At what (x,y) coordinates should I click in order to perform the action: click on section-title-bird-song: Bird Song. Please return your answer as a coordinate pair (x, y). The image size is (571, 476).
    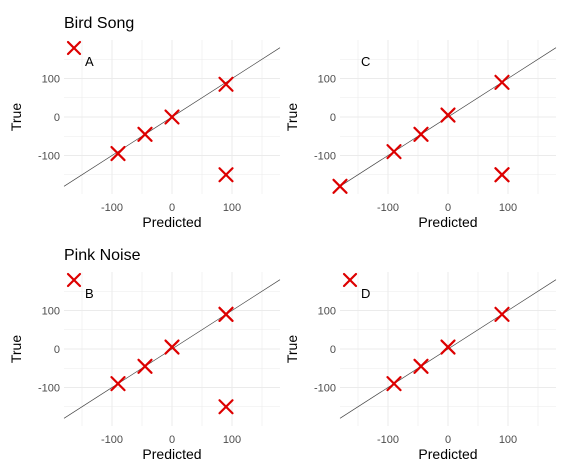
    Looking at the image, I should click on (99, 23).